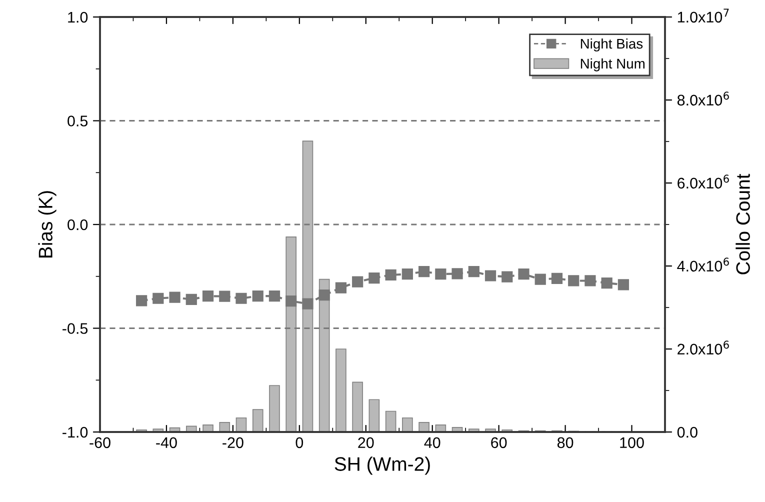 This screenshot has height=502, width=765. Describe the element at coordinates (75, 432) in the screenshot. I see `y-tick-label: -1.0` at that location.